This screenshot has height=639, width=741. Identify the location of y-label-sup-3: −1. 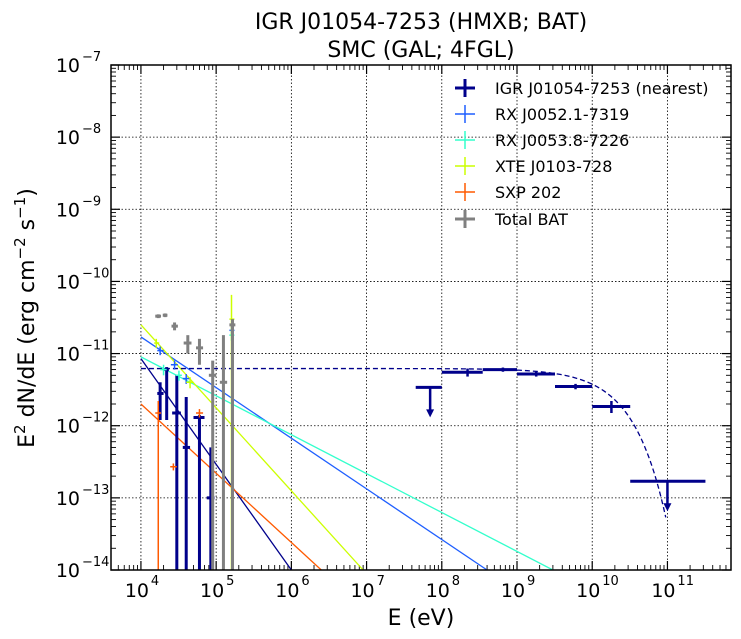
(20, 208).